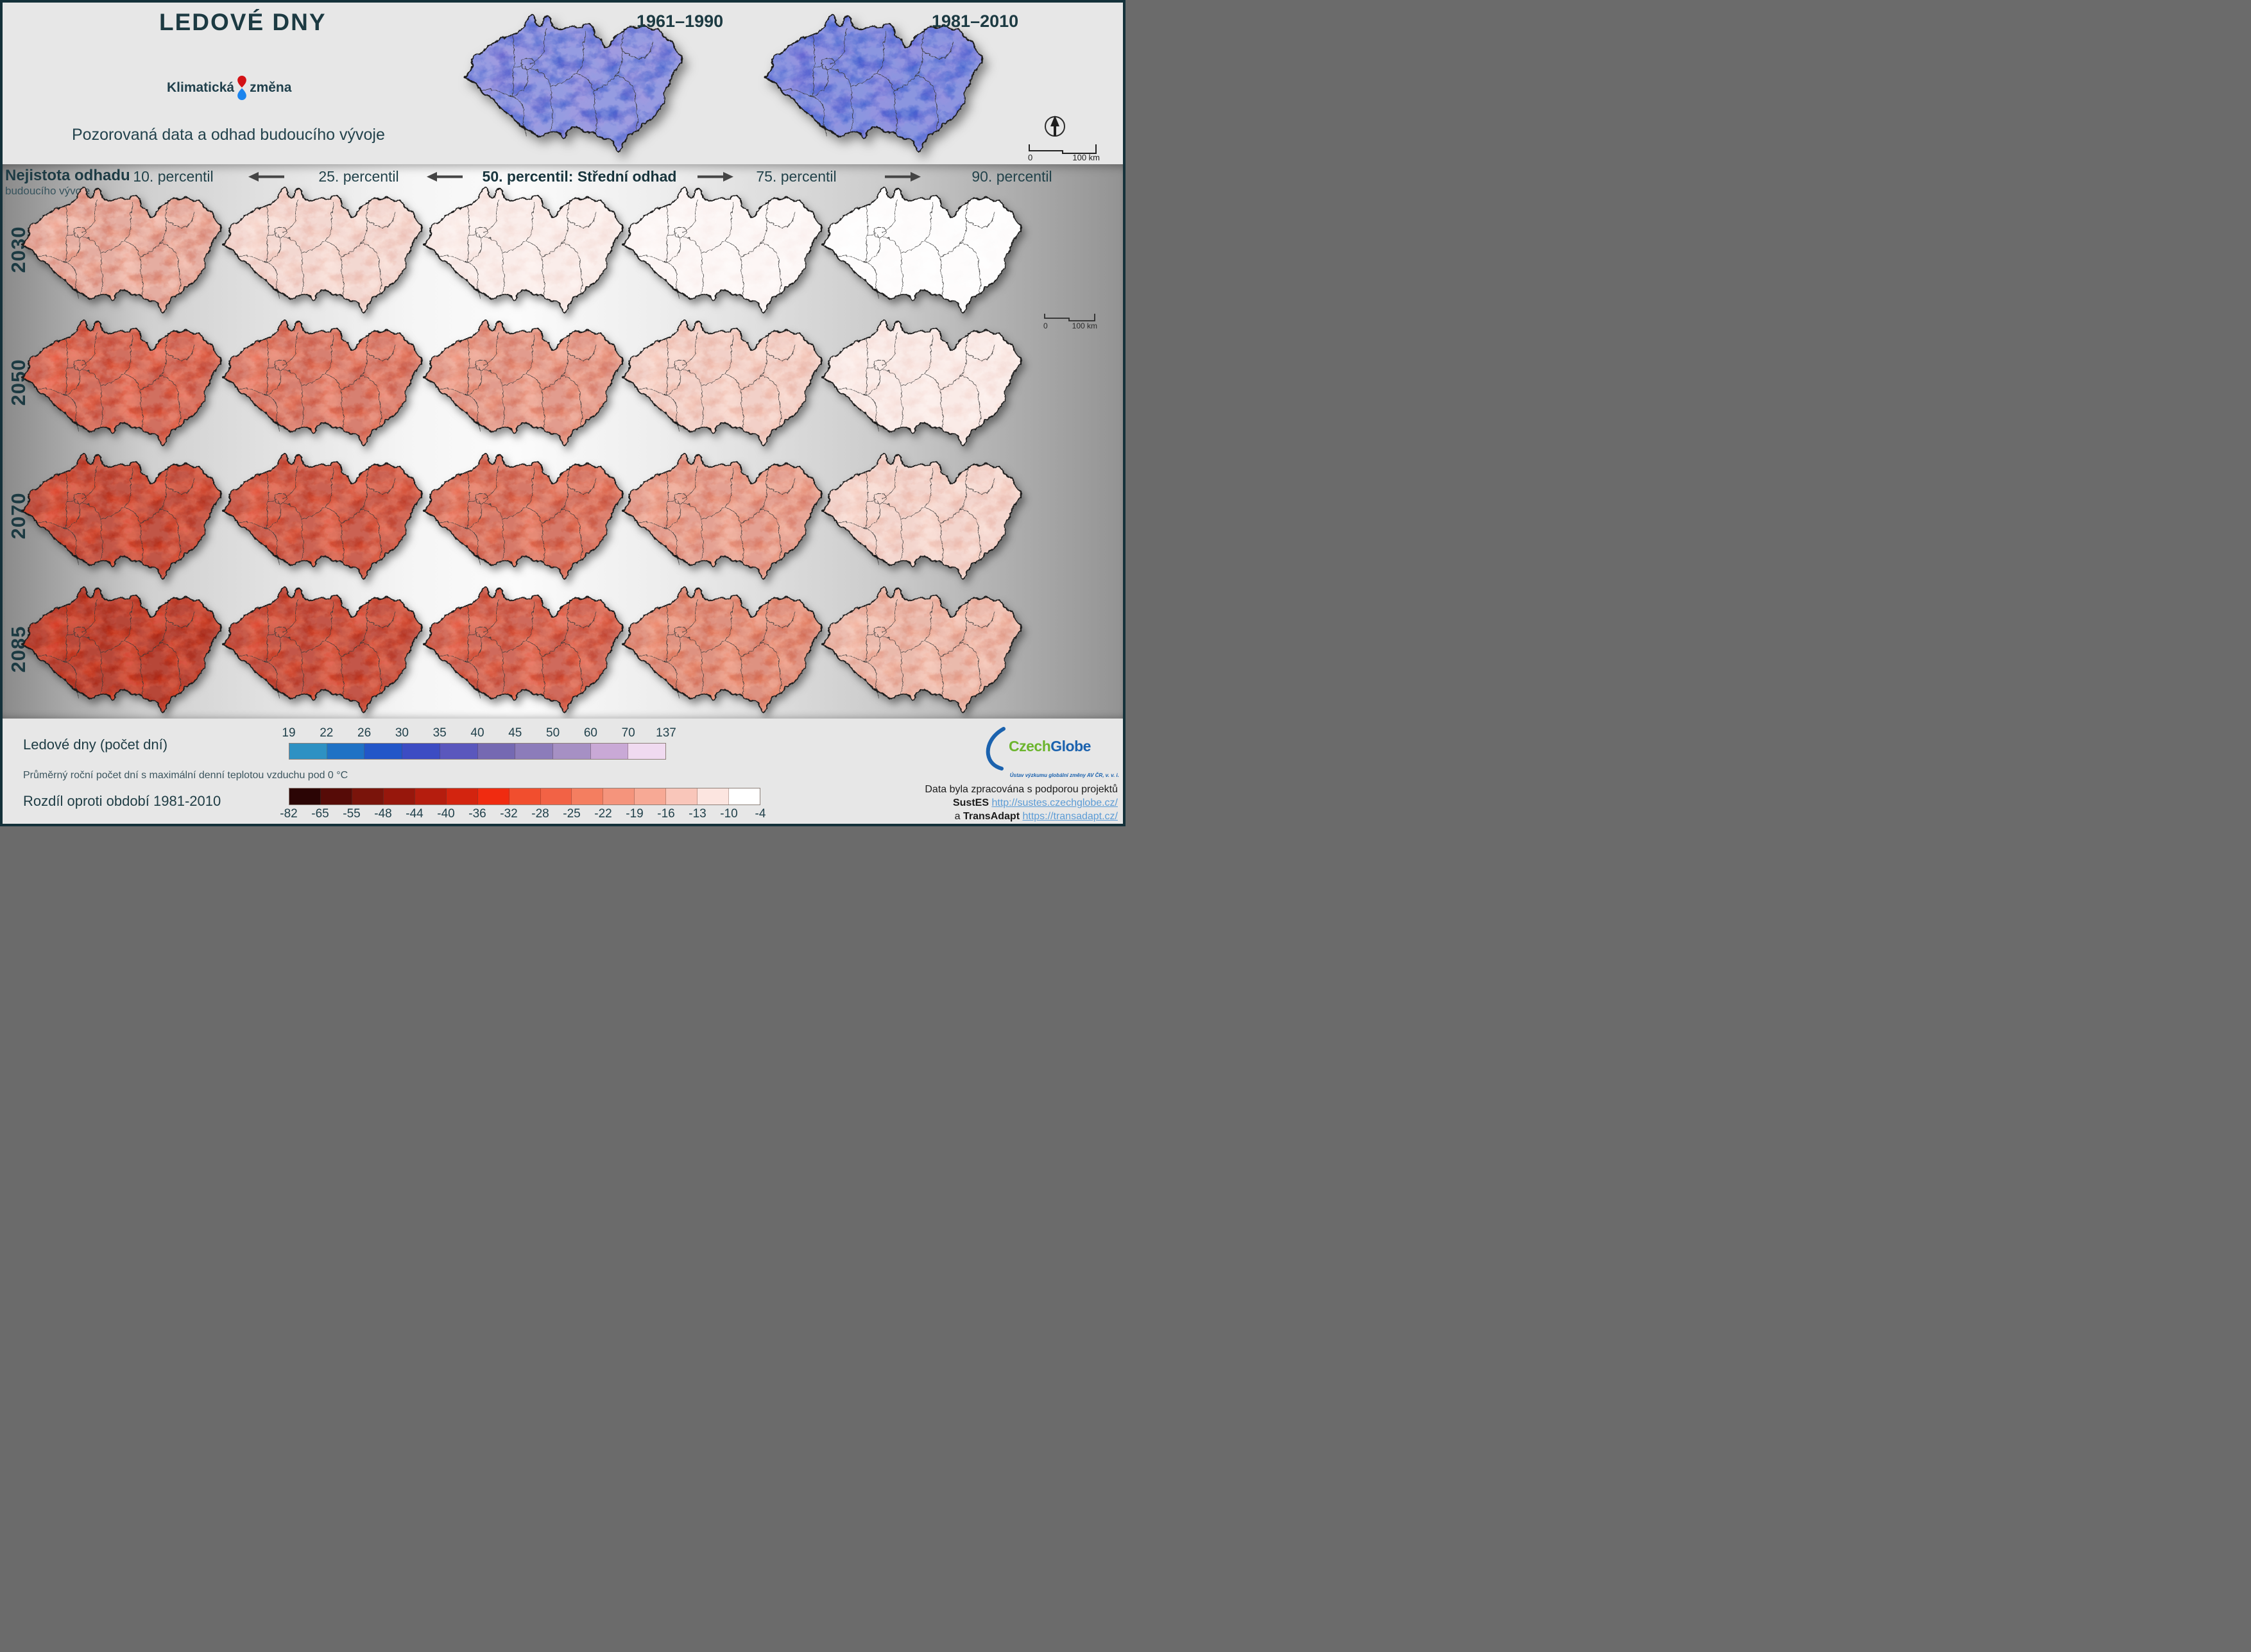  I want to click on legend-diff-title: Rozdíl oproti období 1981-2010, so click(122, 801).